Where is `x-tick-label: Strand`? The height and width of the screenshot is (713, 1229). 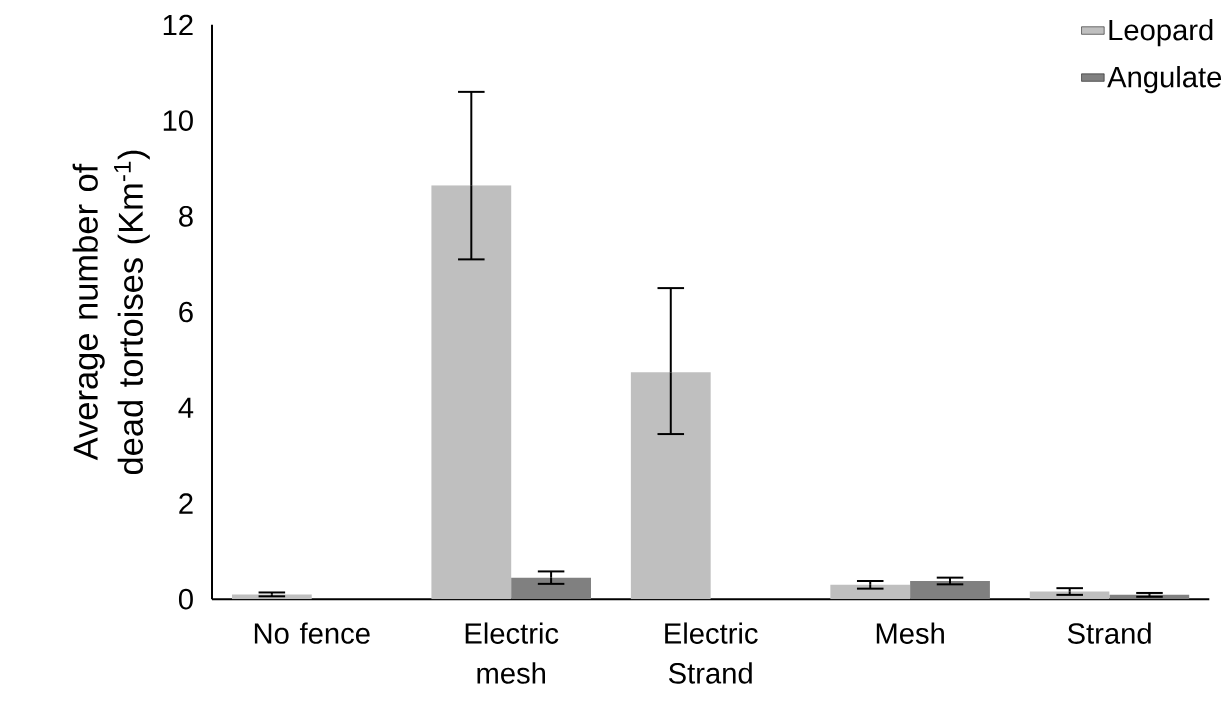 x-tick-label: Strand is located at coordinates (1109, 633).